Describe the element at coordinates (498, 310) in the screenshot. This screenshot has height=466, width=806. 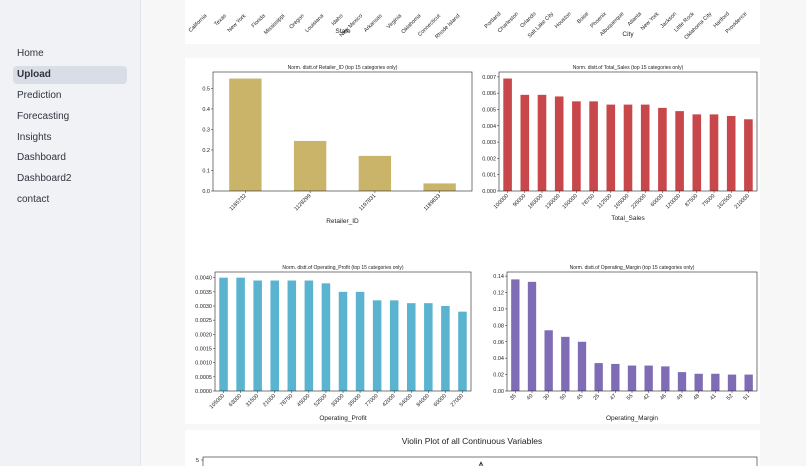
I see `y-tick-label: 0.10` at that location.